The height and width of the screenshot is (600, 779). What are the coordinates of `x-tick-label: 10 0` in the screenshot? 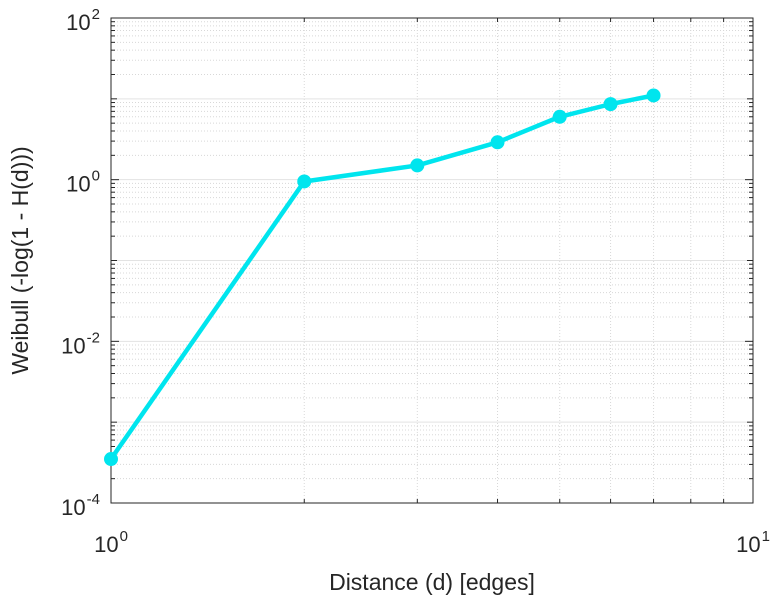 It's located at (111, 542).